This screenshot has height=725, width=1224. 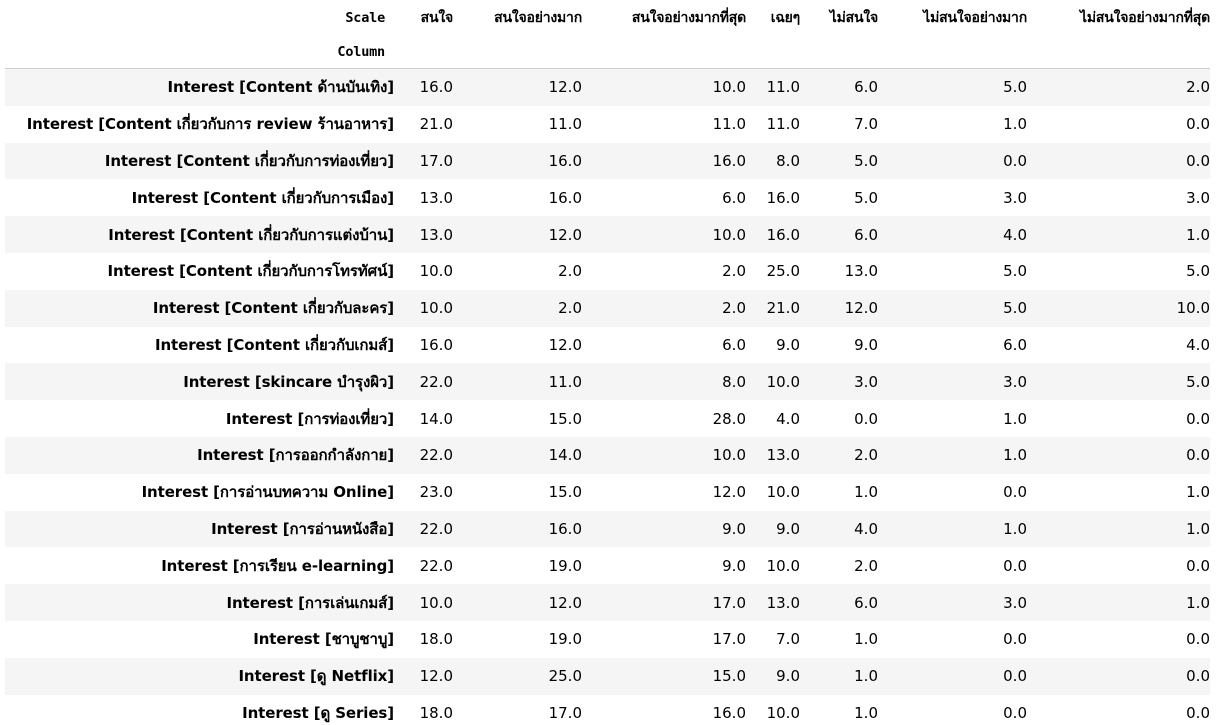 I want to click on table-cell: 23.0, so click(x=436, y=492).